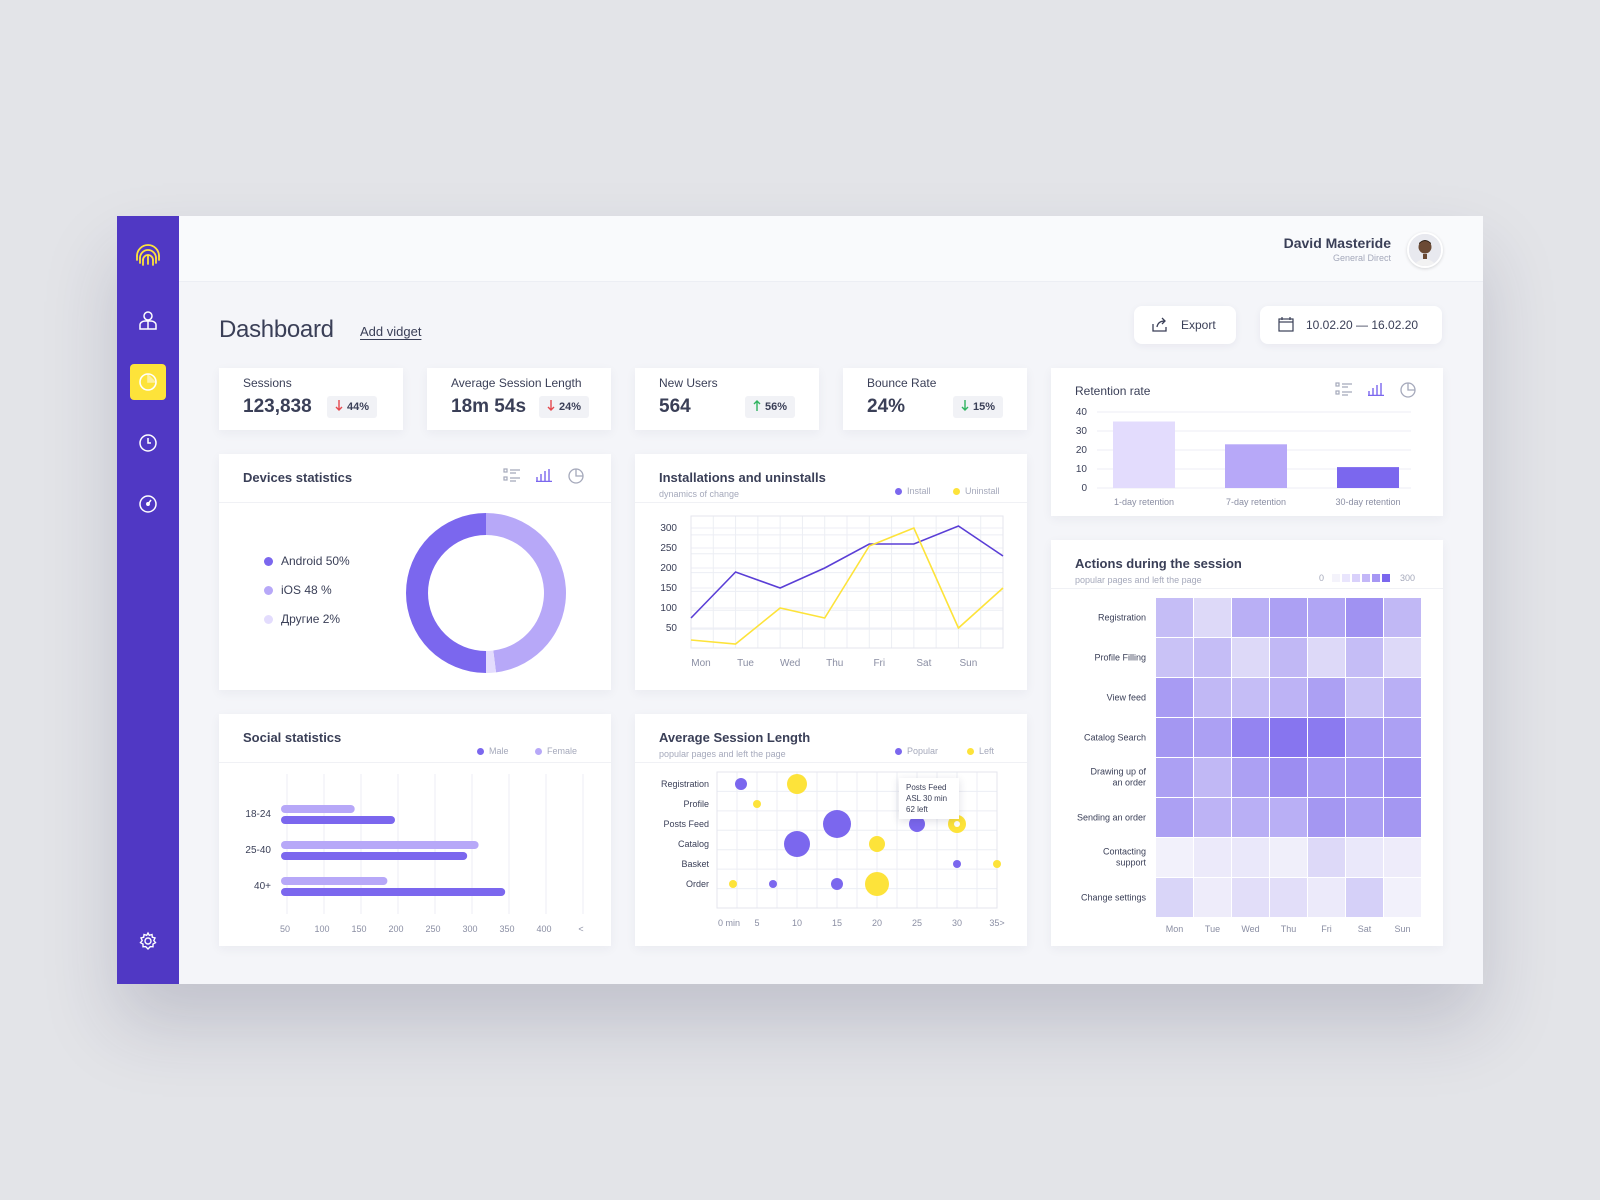 Image resolution: width=1600 pixels, height=1200 pixels. Describe the element at coordinates (311, 399) in the screenshot. I see `kpi-card-sessions: Sessions 123,838 44%` at that location.